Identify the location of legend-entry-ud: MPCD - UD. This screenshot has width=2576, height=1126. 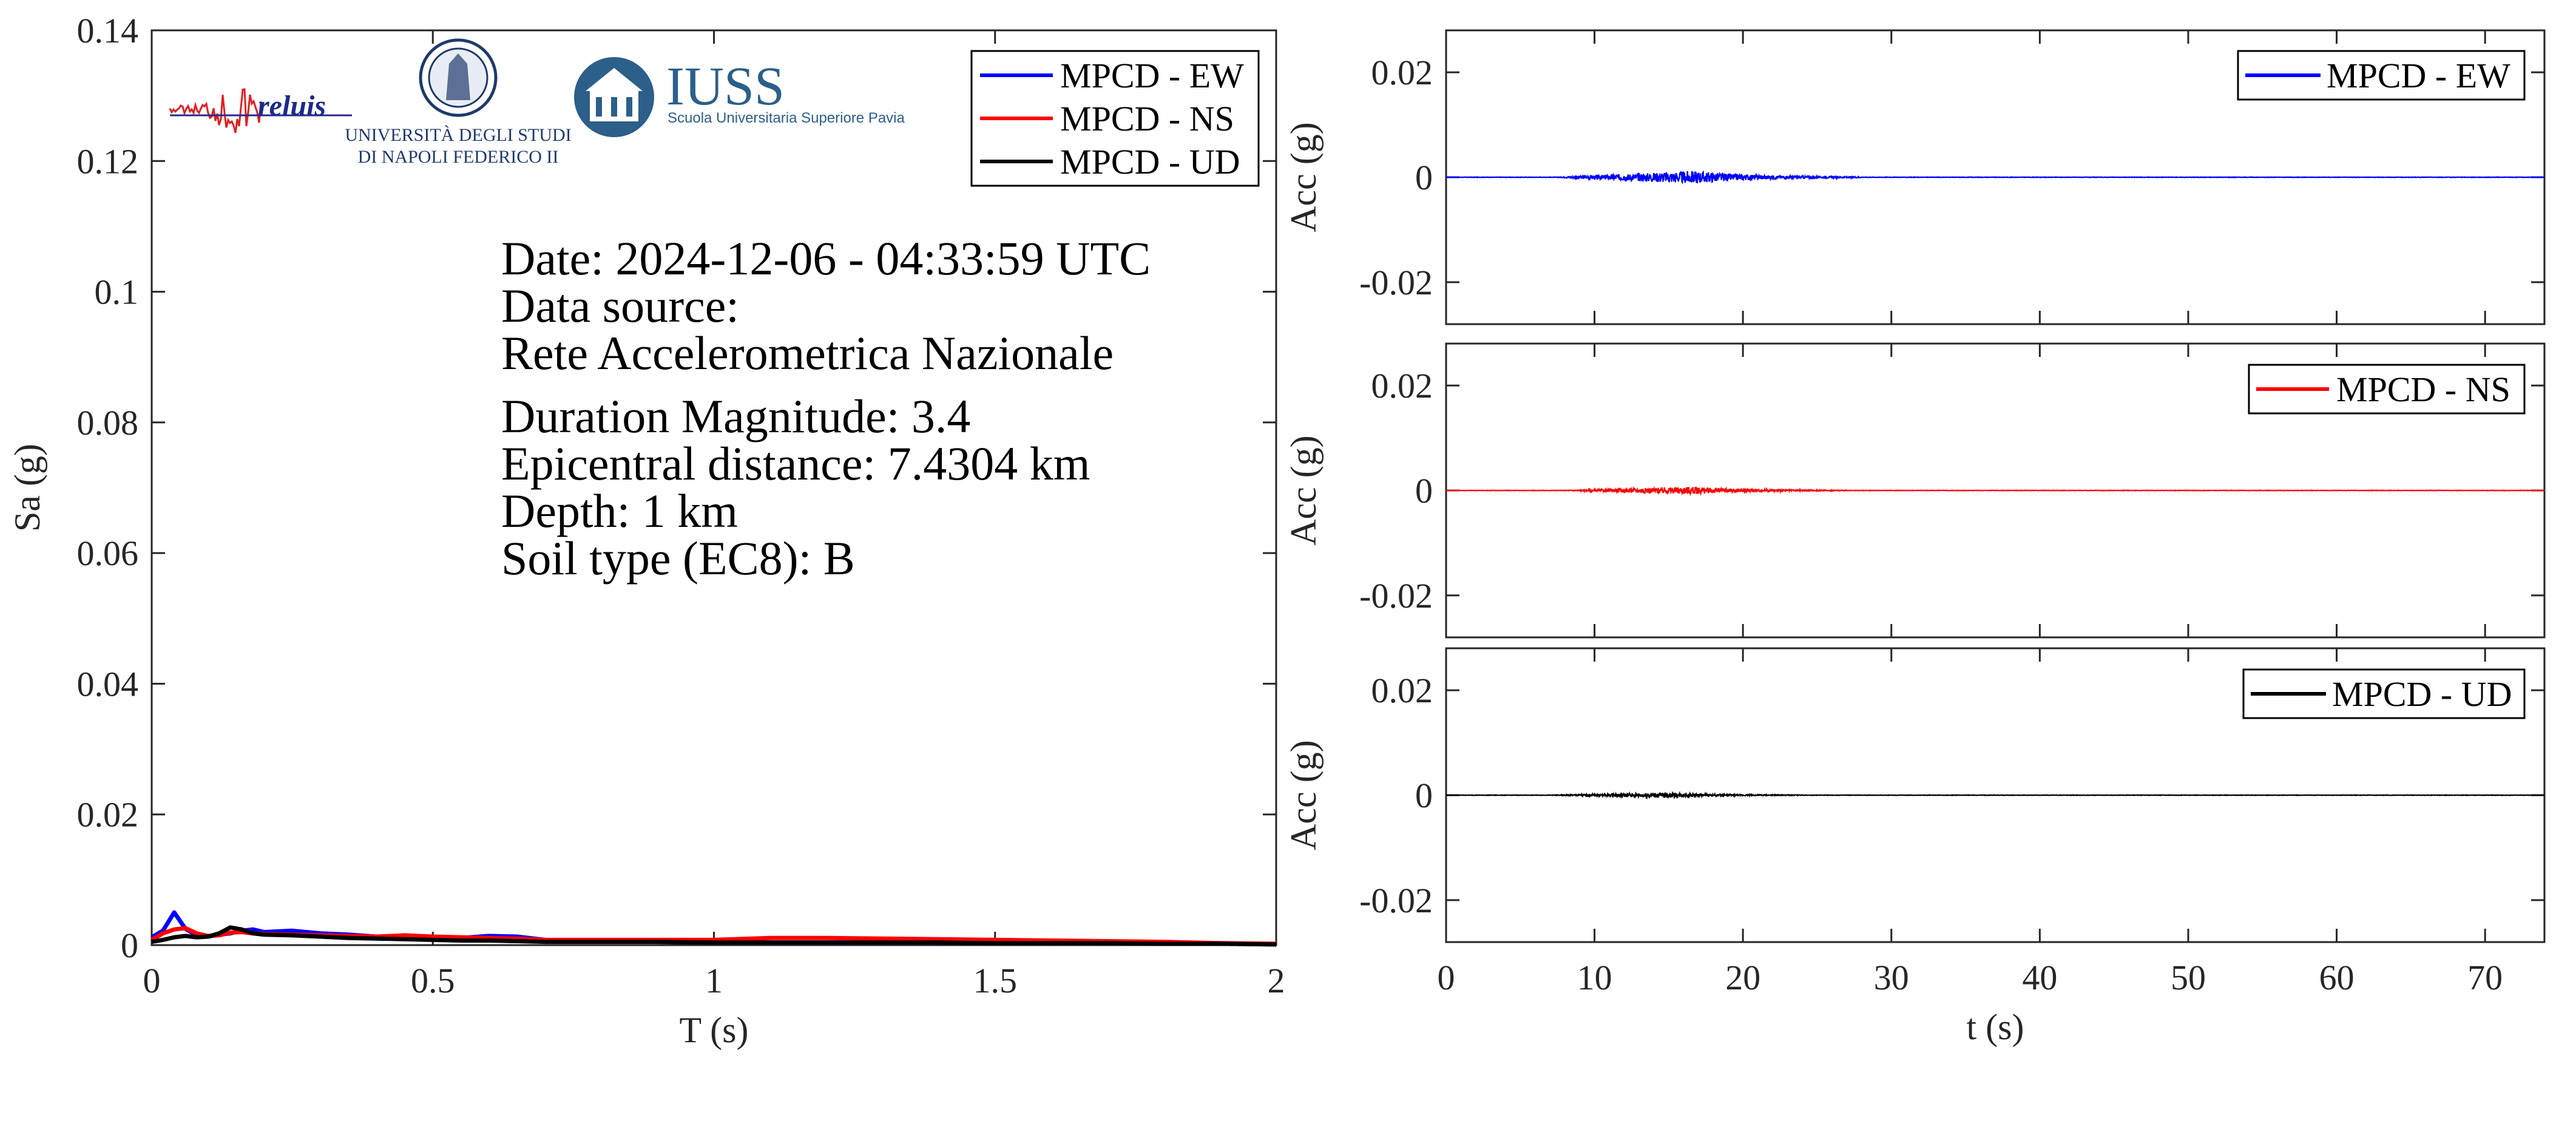
(1150, 161).